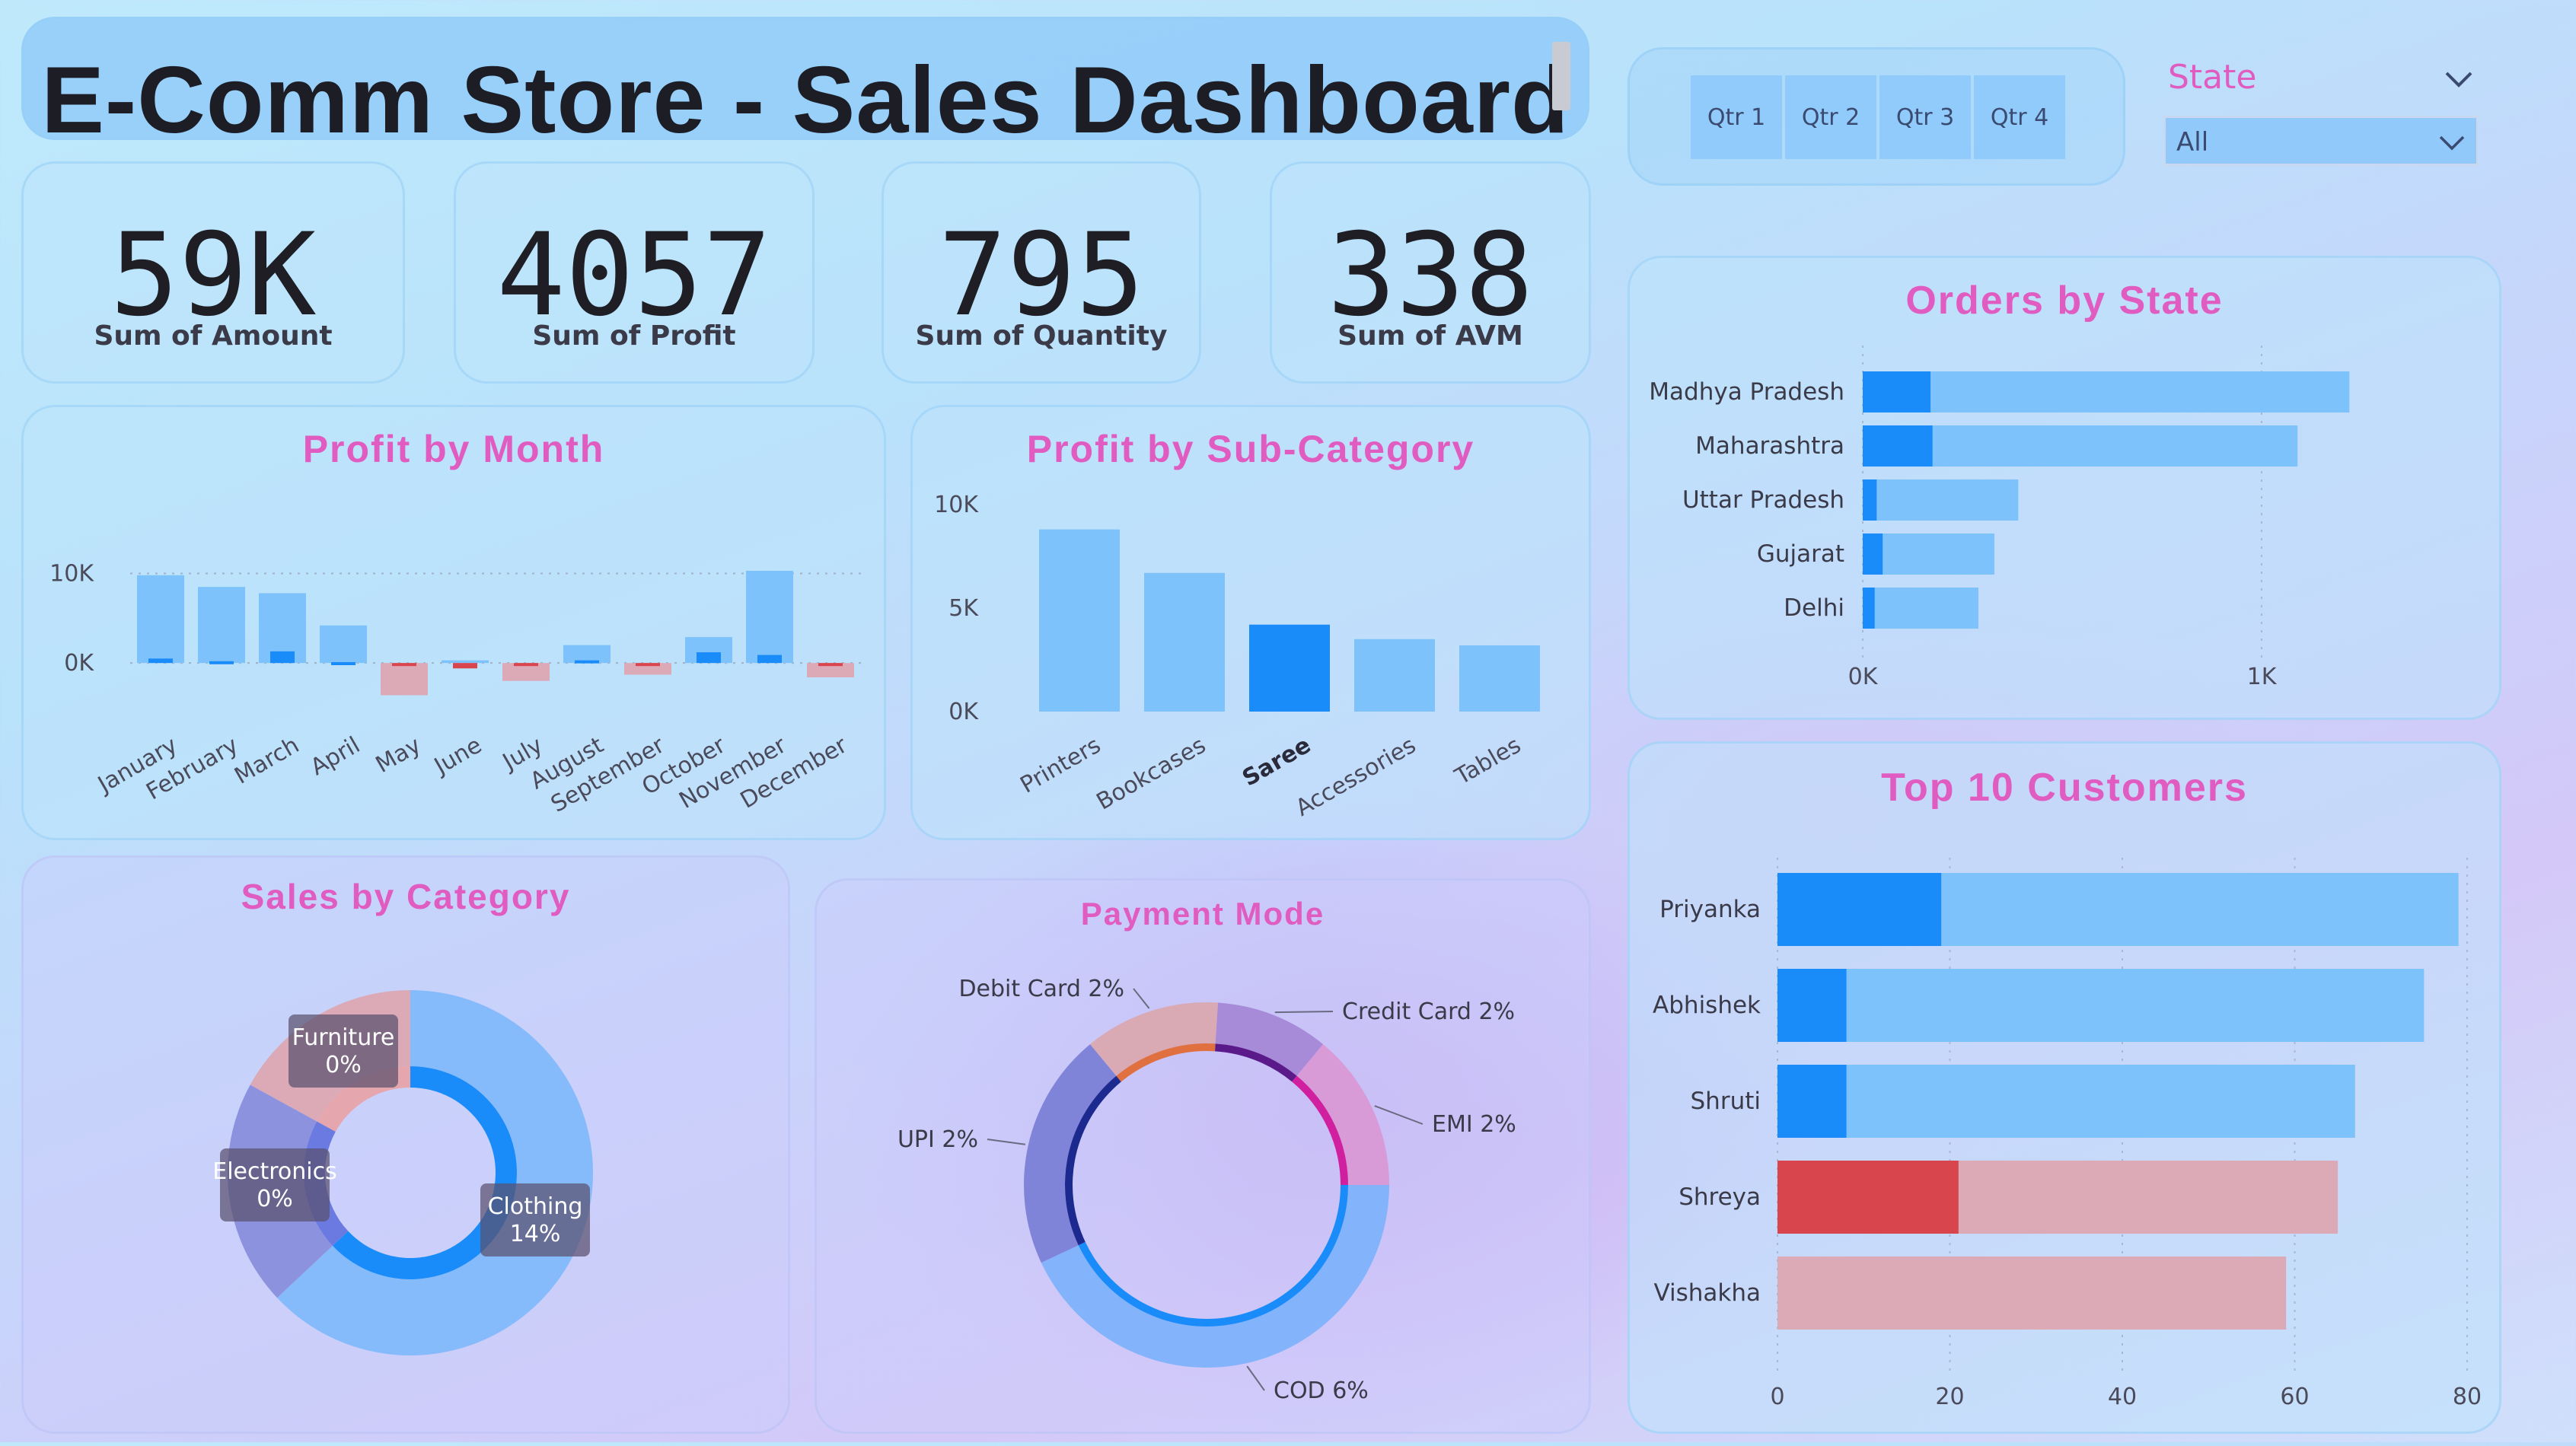 The width and height of the screenshot is (2576, 1446). What do you see at coordinates (79, 663) in the screenshot?
I see `y-tick-label: 0K` at bounding box center [79, 663].